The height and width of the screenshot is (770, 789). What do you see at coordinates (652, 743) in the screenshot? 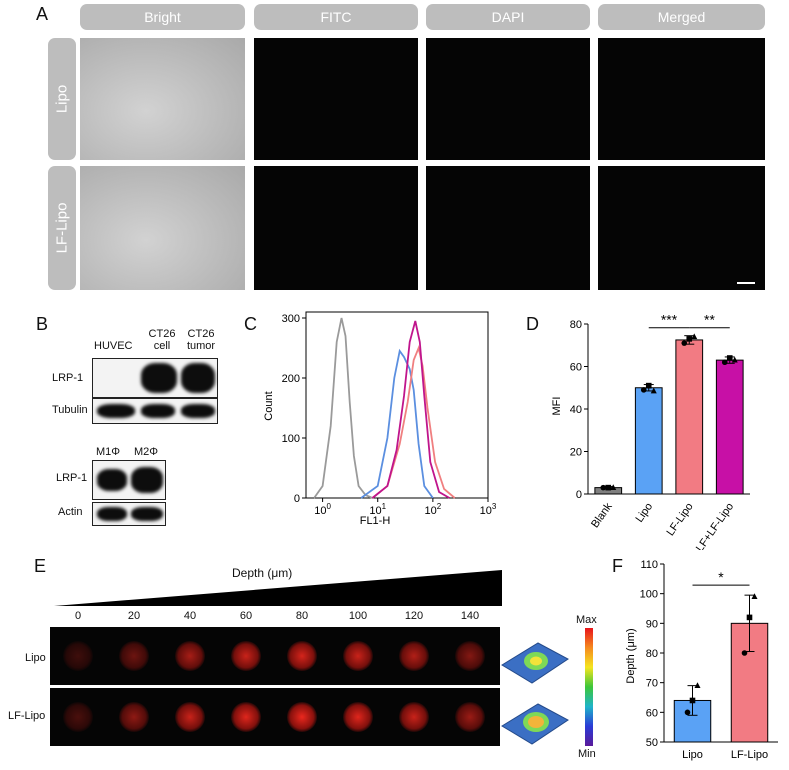
I see `y-tick-label: 50` at bounding box center [652, 743].